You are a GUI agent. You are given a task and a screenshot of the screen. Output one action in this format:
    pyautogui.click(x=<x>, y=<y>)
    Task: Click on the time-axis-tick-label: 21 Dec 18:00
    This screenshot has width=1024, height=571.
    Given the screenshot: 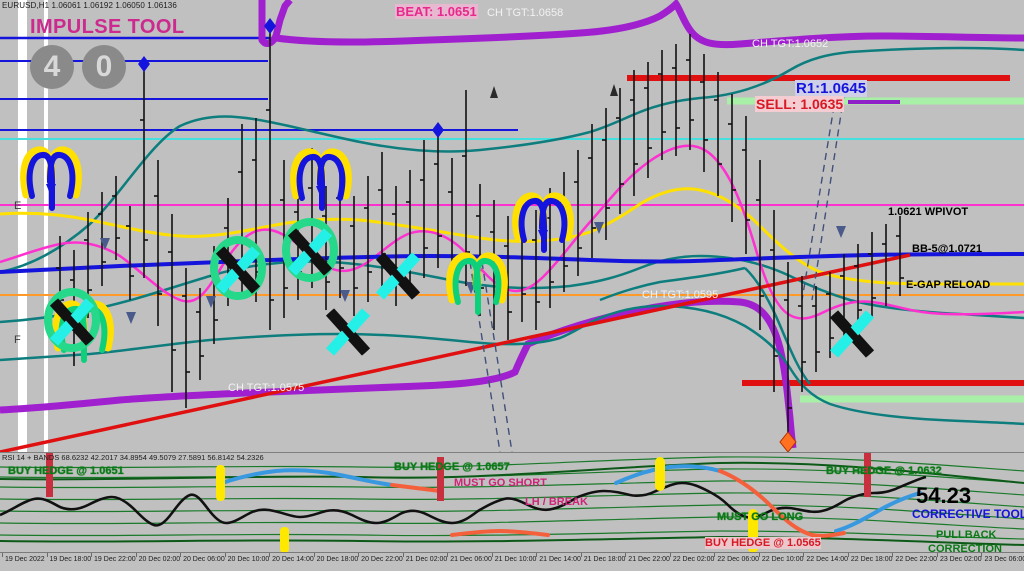 What is the action you would take?
    pyautogui.click(x=604, y=559)
    